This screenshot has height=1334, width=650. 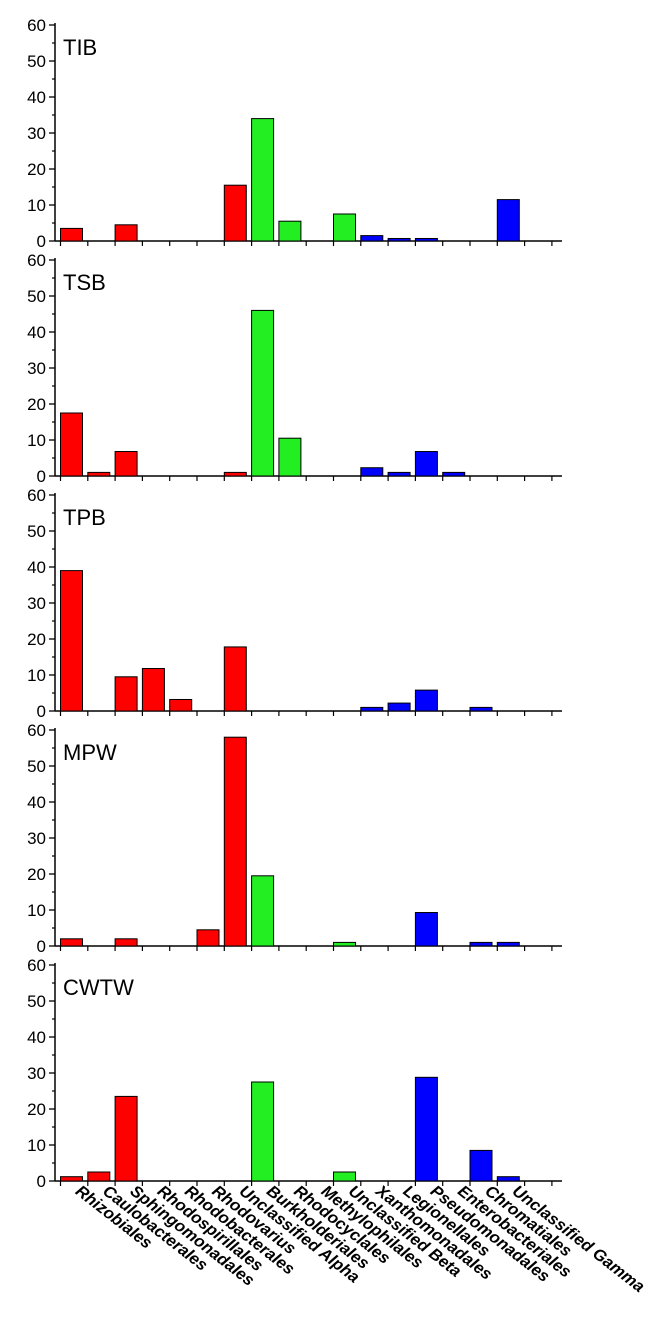 I want to click on bar-tpb-rhodospirillales, so click(x=153, y=690).